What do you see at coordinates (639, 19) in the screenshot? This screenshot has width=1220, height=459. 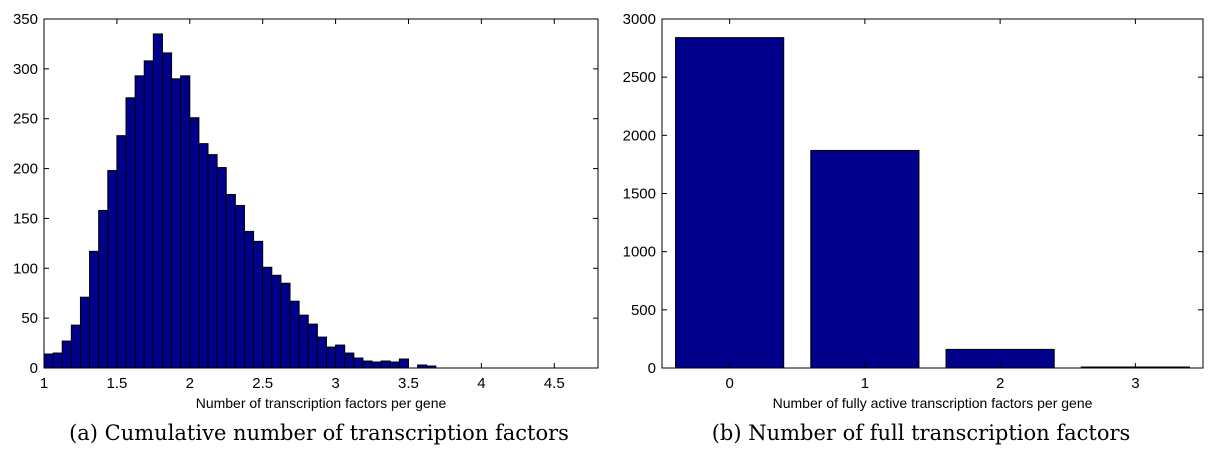 I see `y-tick-label: 3000` at bounding box center [639, 19].